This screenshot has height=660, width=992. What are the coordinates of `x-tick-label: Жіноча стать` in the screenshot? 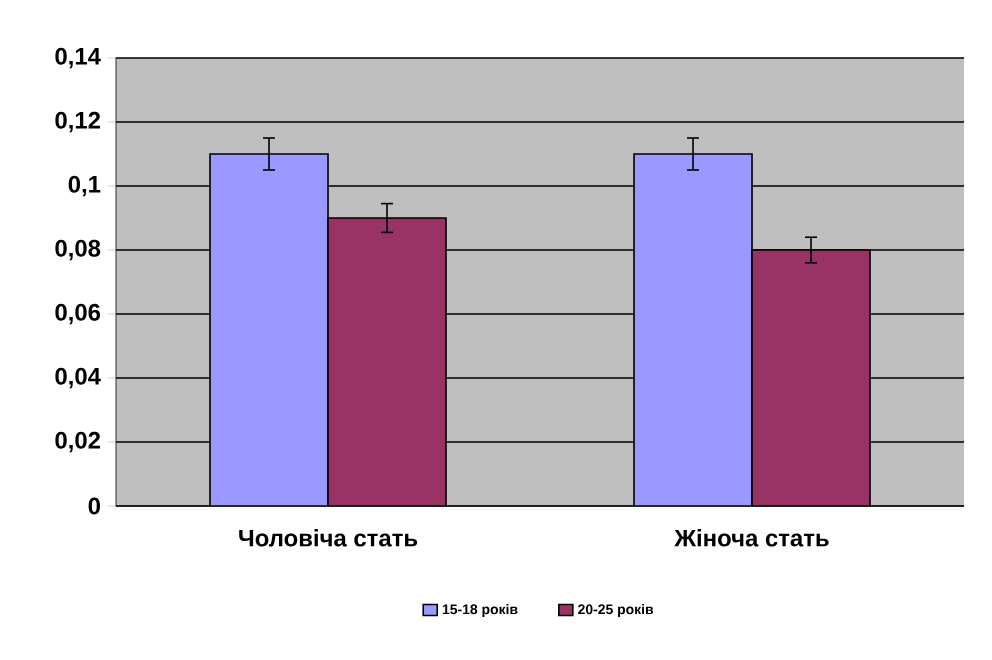 It's located at (751, 538).